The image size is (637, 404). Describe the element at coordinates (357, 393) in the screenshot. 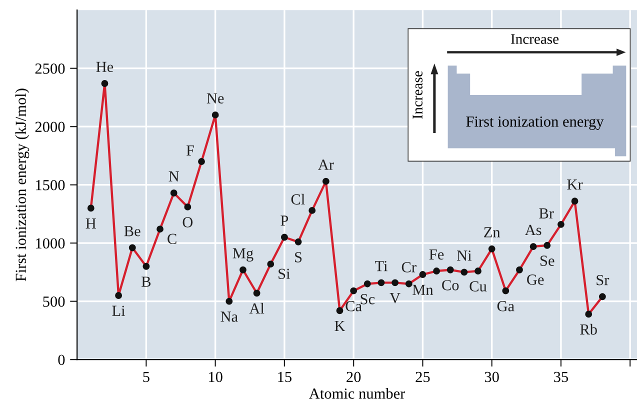

I see `x-axis-title: Atomic number` at that location.